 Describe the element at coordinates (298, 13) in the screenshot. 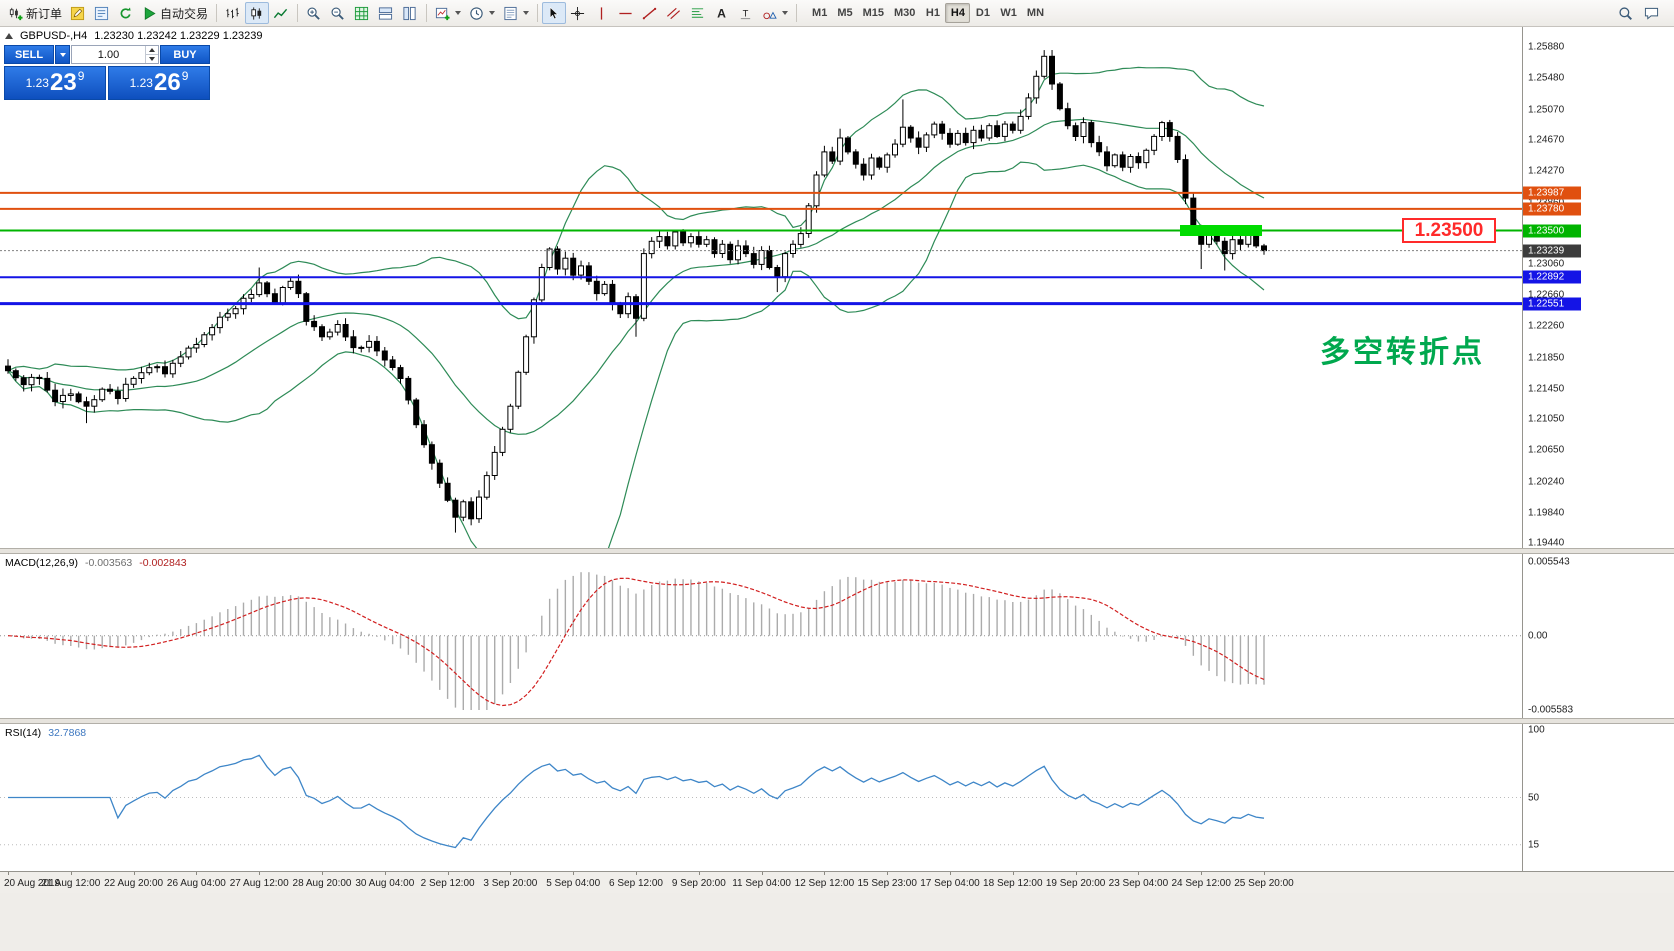

I see `toolbar-separator` at that location.